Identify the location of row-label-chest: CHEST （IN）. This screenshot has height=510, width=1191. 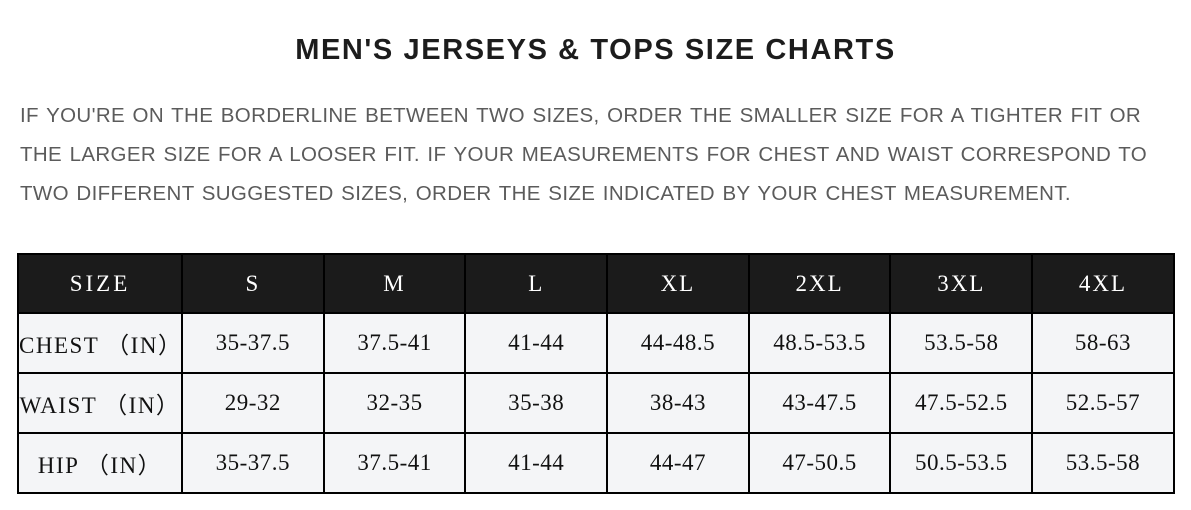
(100, 343).